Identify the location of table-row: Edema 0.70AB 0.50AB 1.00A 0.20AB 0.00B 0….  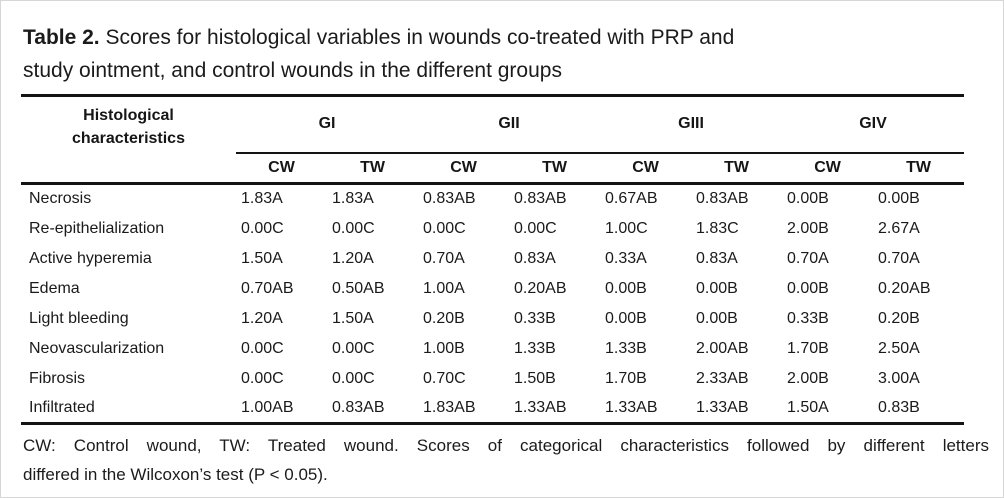
(492, 289).